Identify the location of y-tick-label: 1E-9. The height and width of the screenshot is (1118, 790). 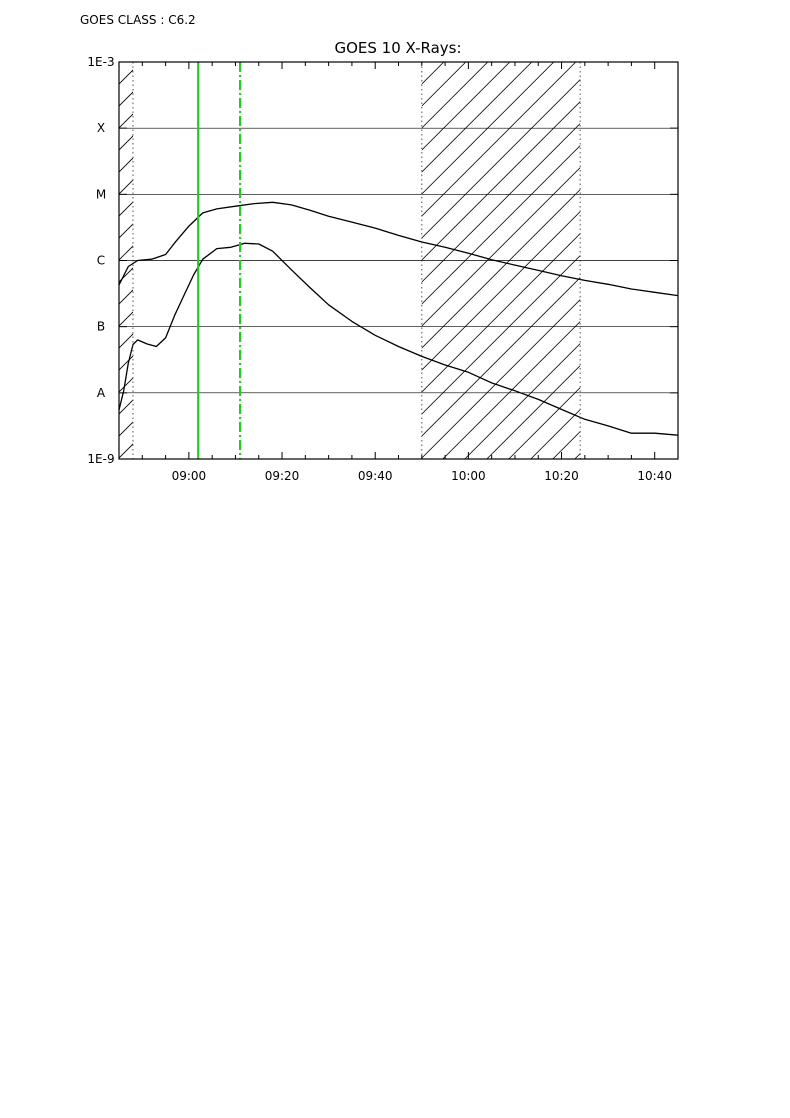
(100, 459).